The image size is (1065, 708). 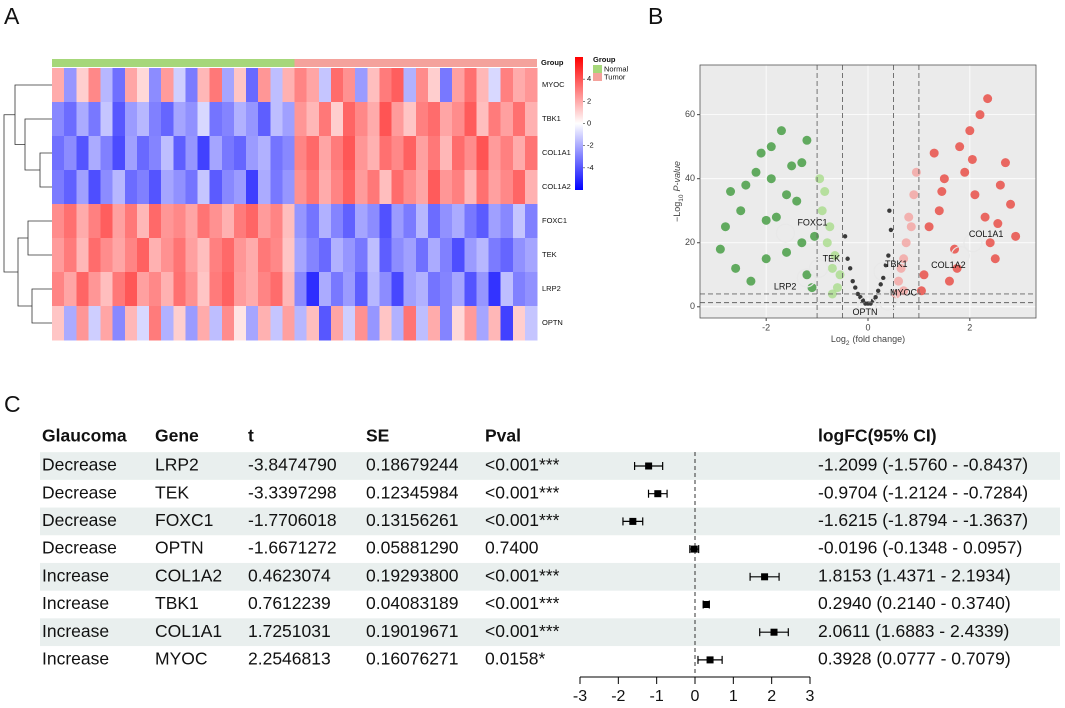 I want to click on row-shade, so click(x=550, y=632).